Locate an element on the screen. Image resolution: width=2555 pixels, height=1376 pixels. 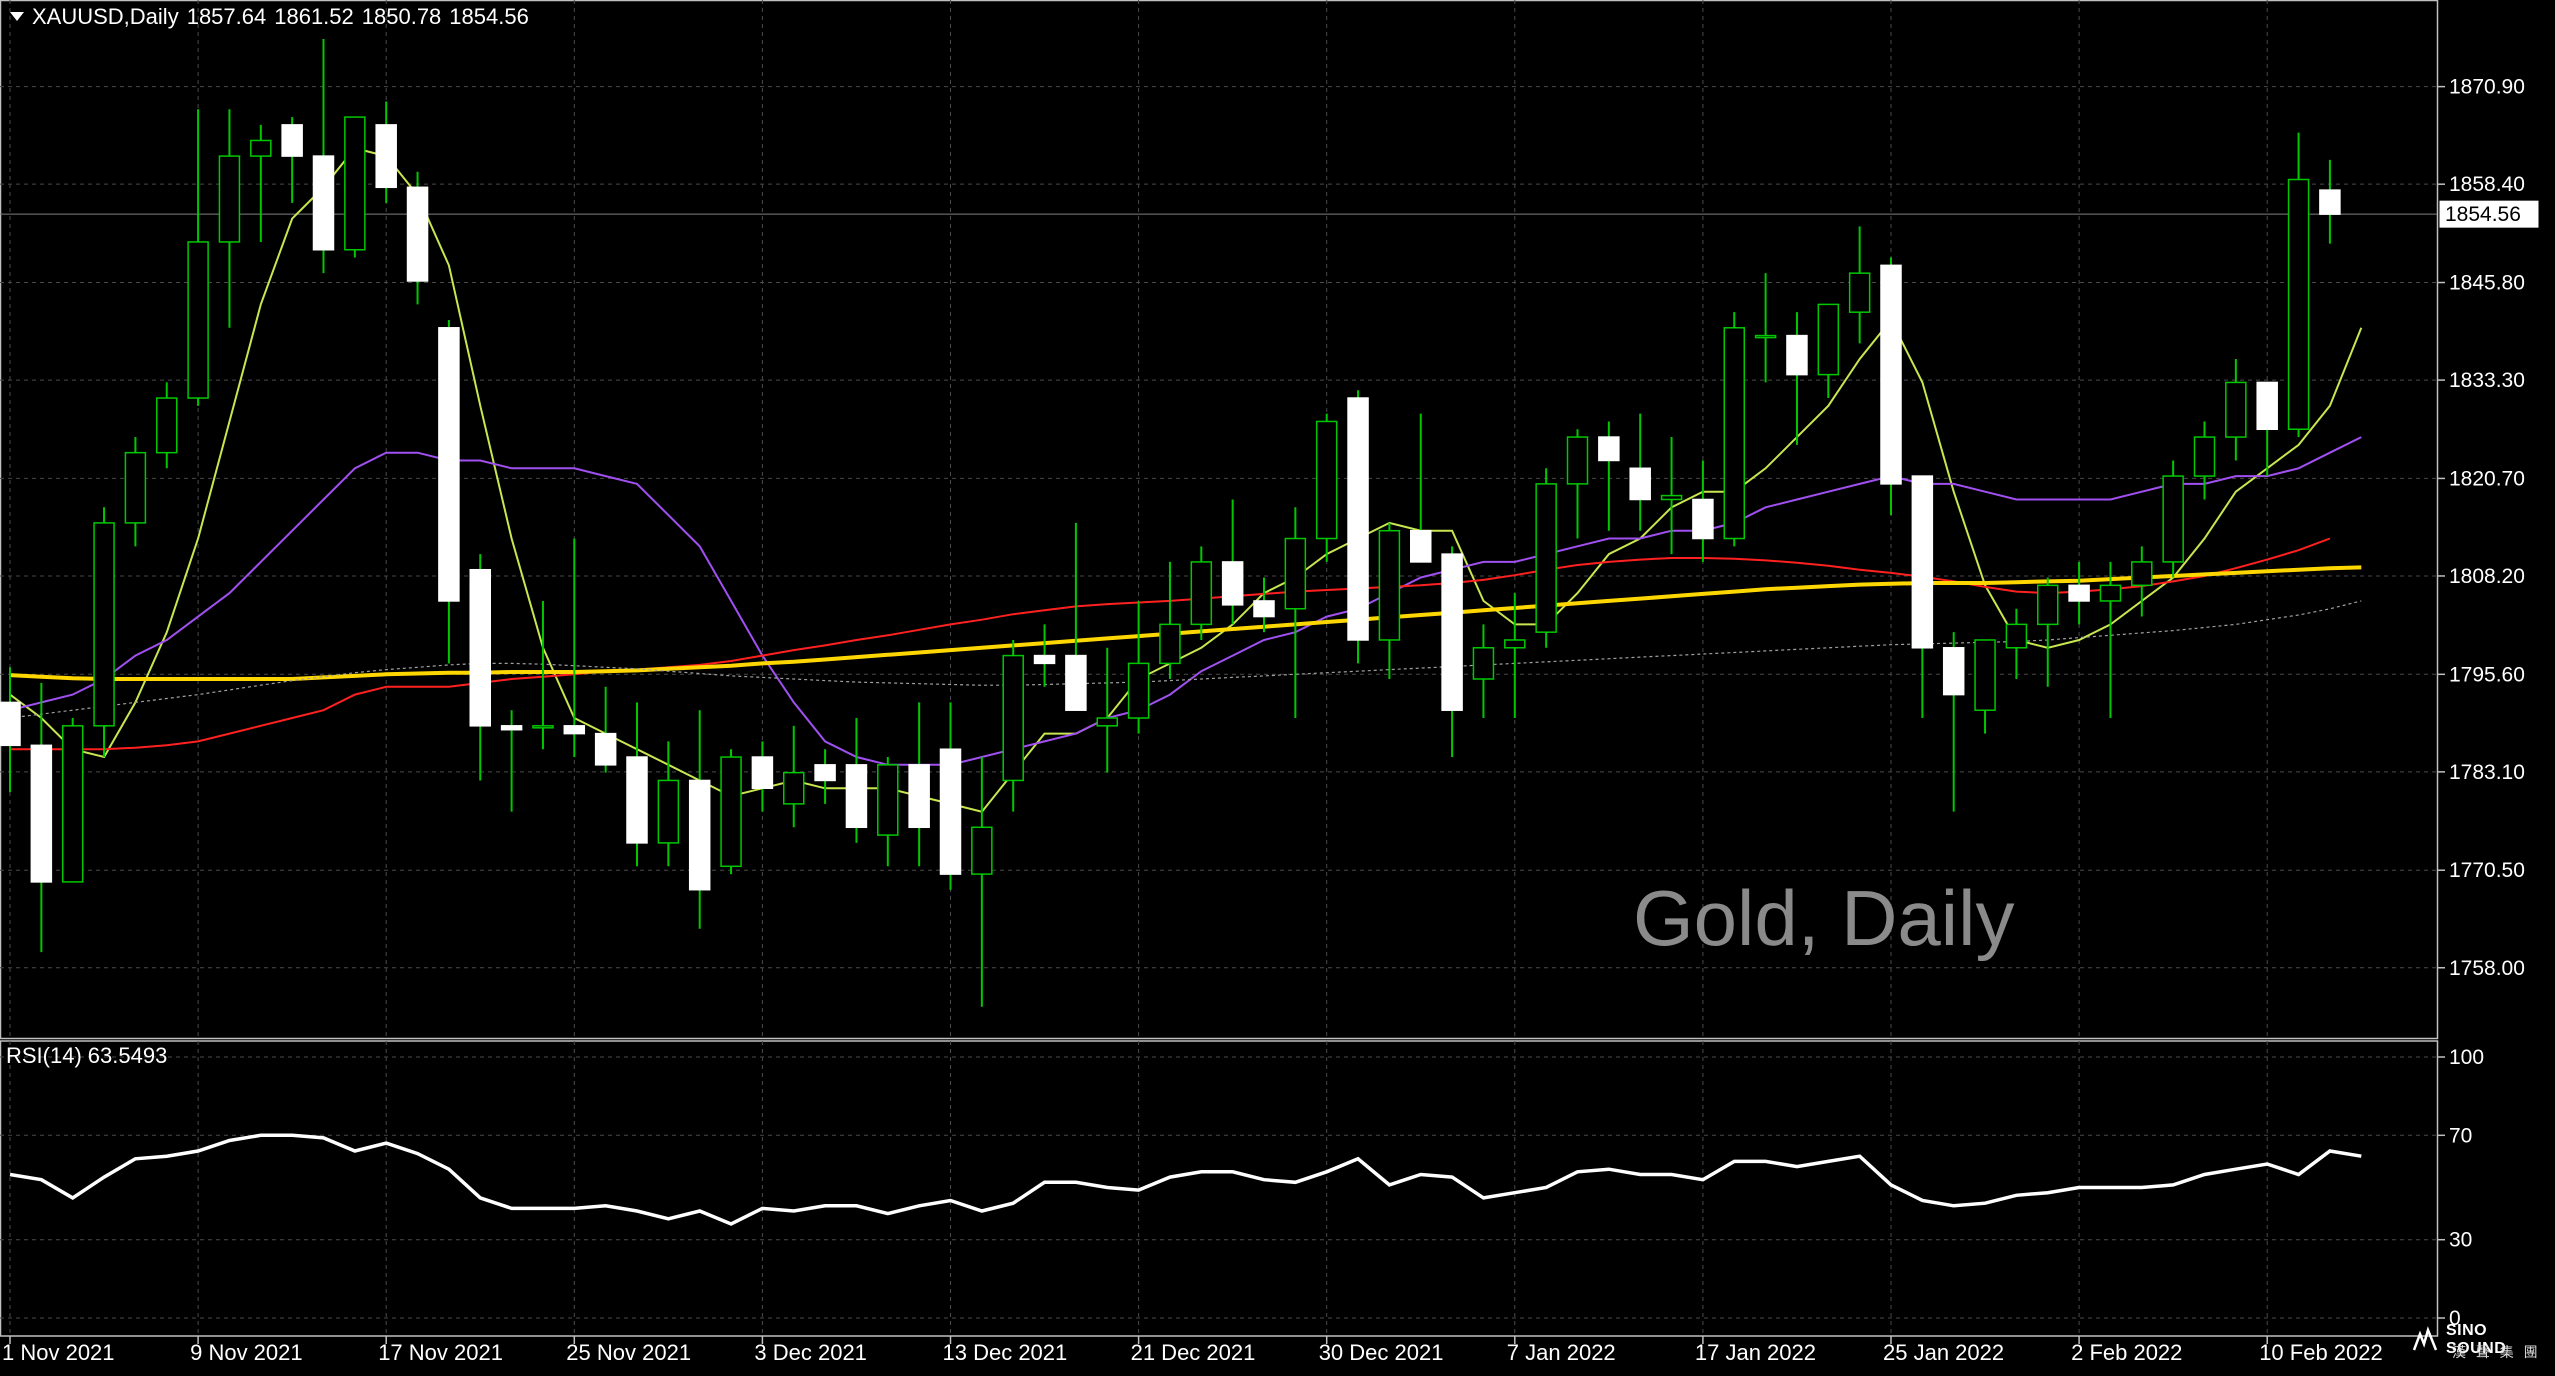
close-value: 1854.56 is located at coordinates (489, 16).